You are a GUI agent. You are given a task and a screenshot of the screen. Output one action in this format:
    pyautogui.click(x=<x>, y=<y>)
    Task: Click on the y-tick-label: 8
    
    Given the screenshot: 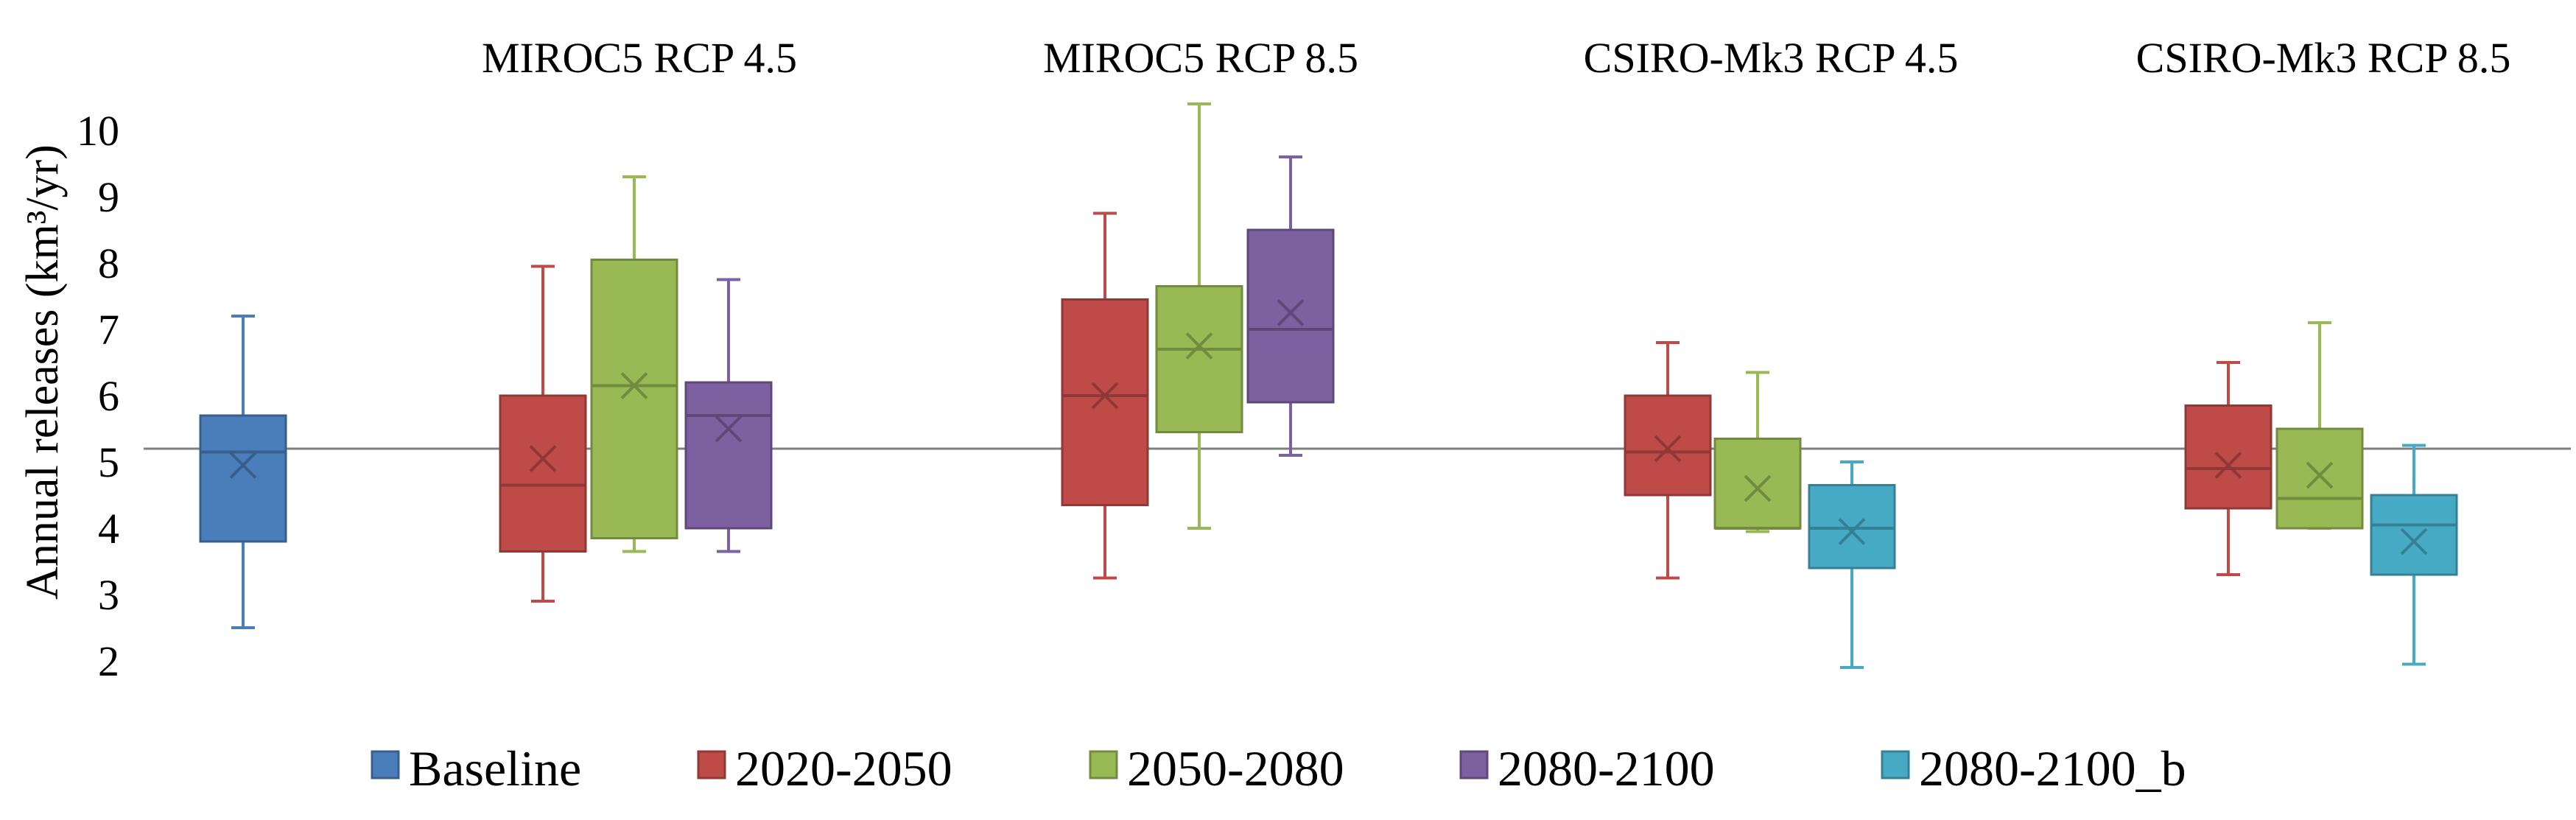 What is the action you would take?
    pyautogui.click(x=108, y=263)
    